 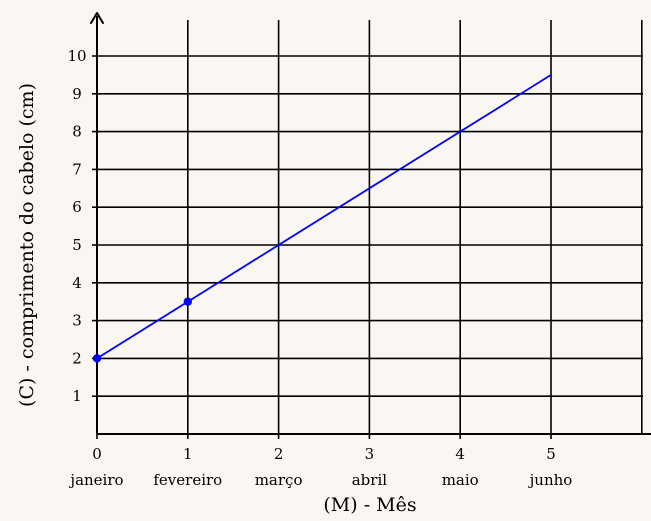 What do you see at coordinates (77, 321) in the screenshot?
I see `y-tick-label: 3` at bounding box center [77, 321].